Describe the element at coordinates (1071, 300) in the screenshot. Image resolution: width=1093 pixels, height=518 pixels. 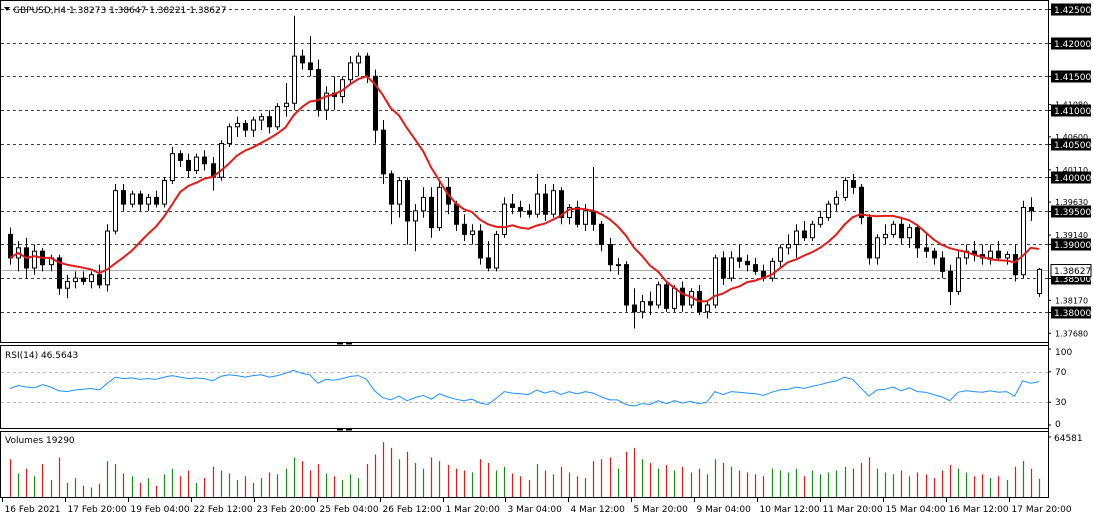
I see `price-minor-label: 1.38170` at that location.